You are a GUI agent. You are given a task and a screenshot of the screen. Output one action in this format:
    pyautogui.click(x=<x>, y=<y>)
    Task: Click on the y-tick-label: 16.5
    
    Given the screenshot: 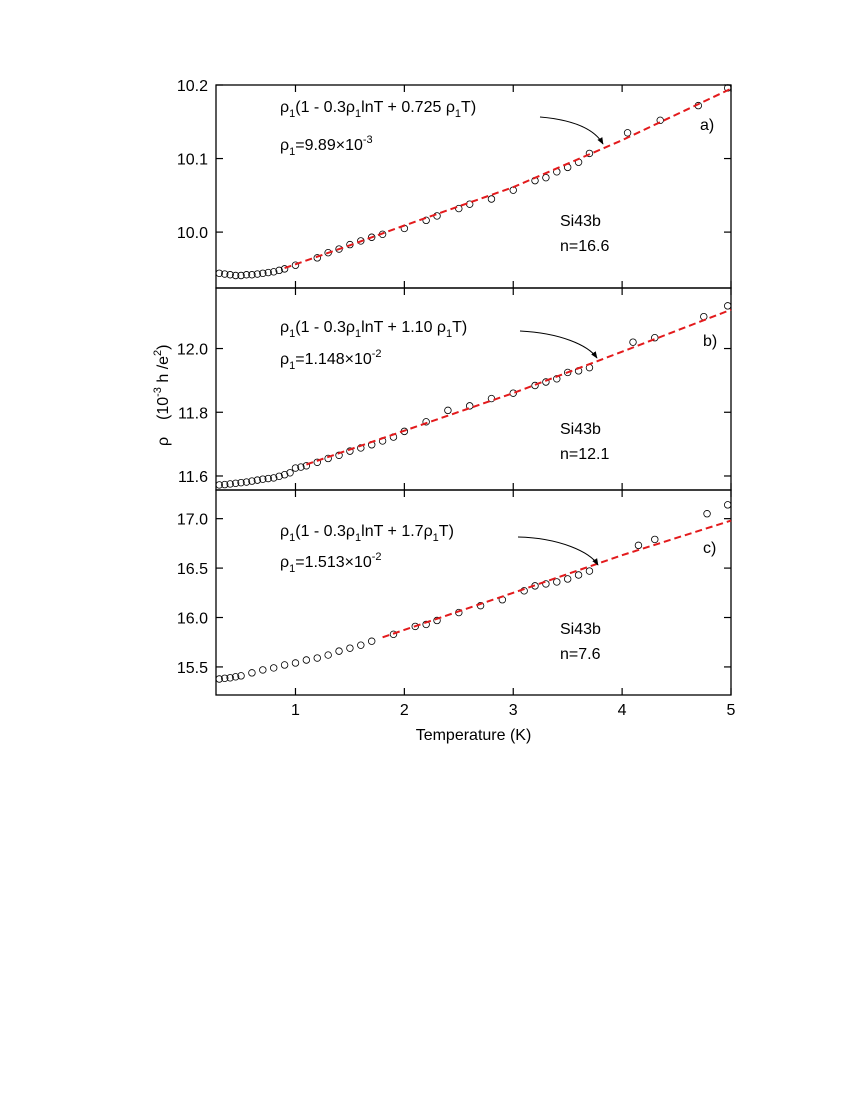 What is the action you would take?
    pyautogui.click(x=192, y=569)
    